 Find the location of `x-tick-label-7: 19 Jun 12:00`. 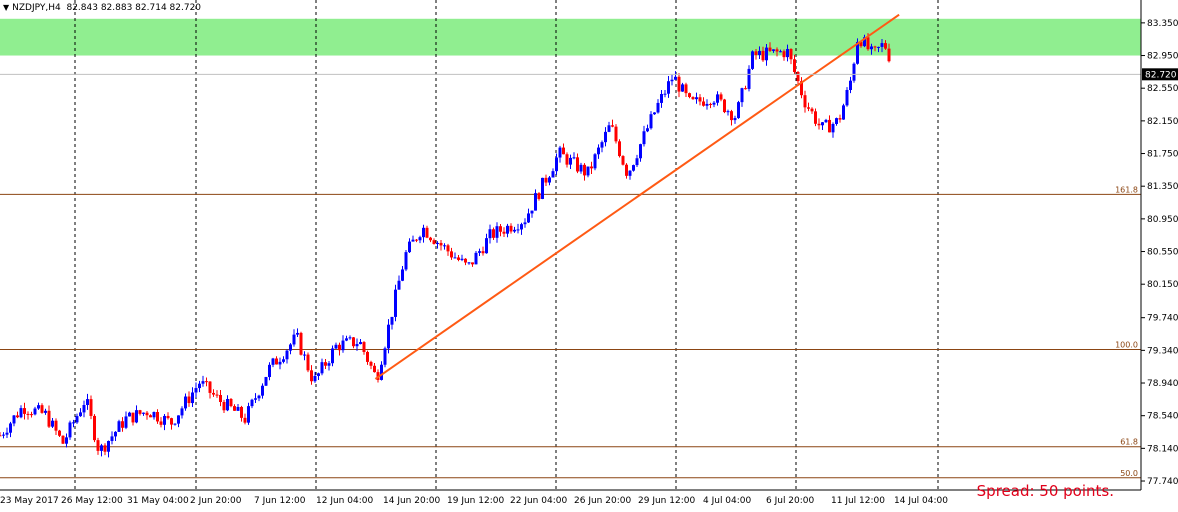

x-tick-label-7: 19 Jun 12:00 is located at coordinates (475, 501).